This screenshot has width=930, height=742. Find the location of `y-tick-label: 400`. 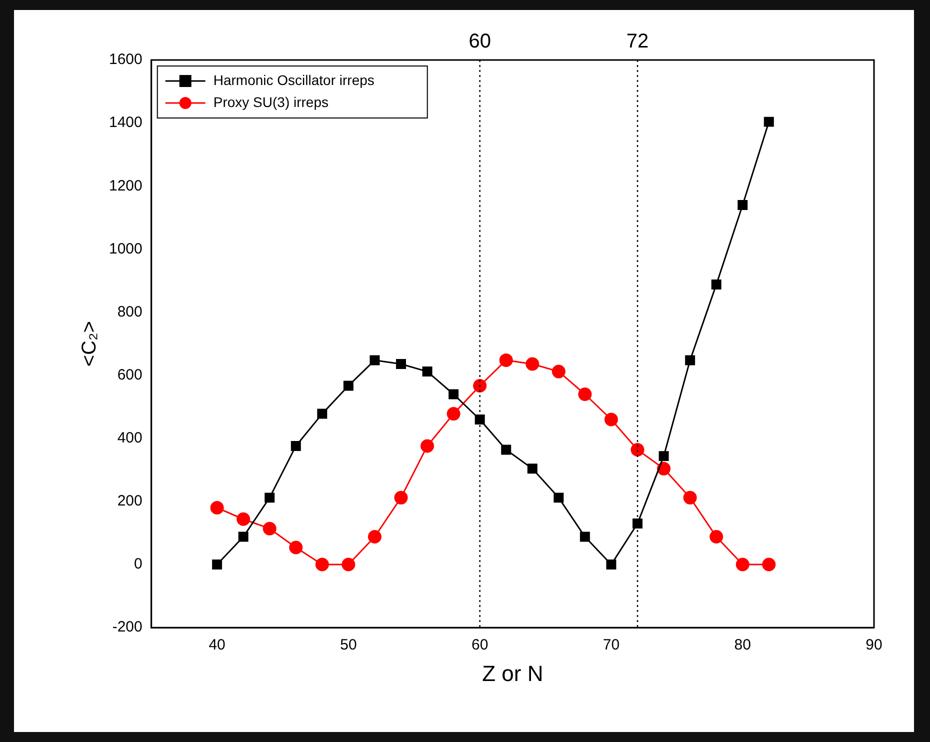

y-tick-label: 400 is located at coordinates (129, 438).